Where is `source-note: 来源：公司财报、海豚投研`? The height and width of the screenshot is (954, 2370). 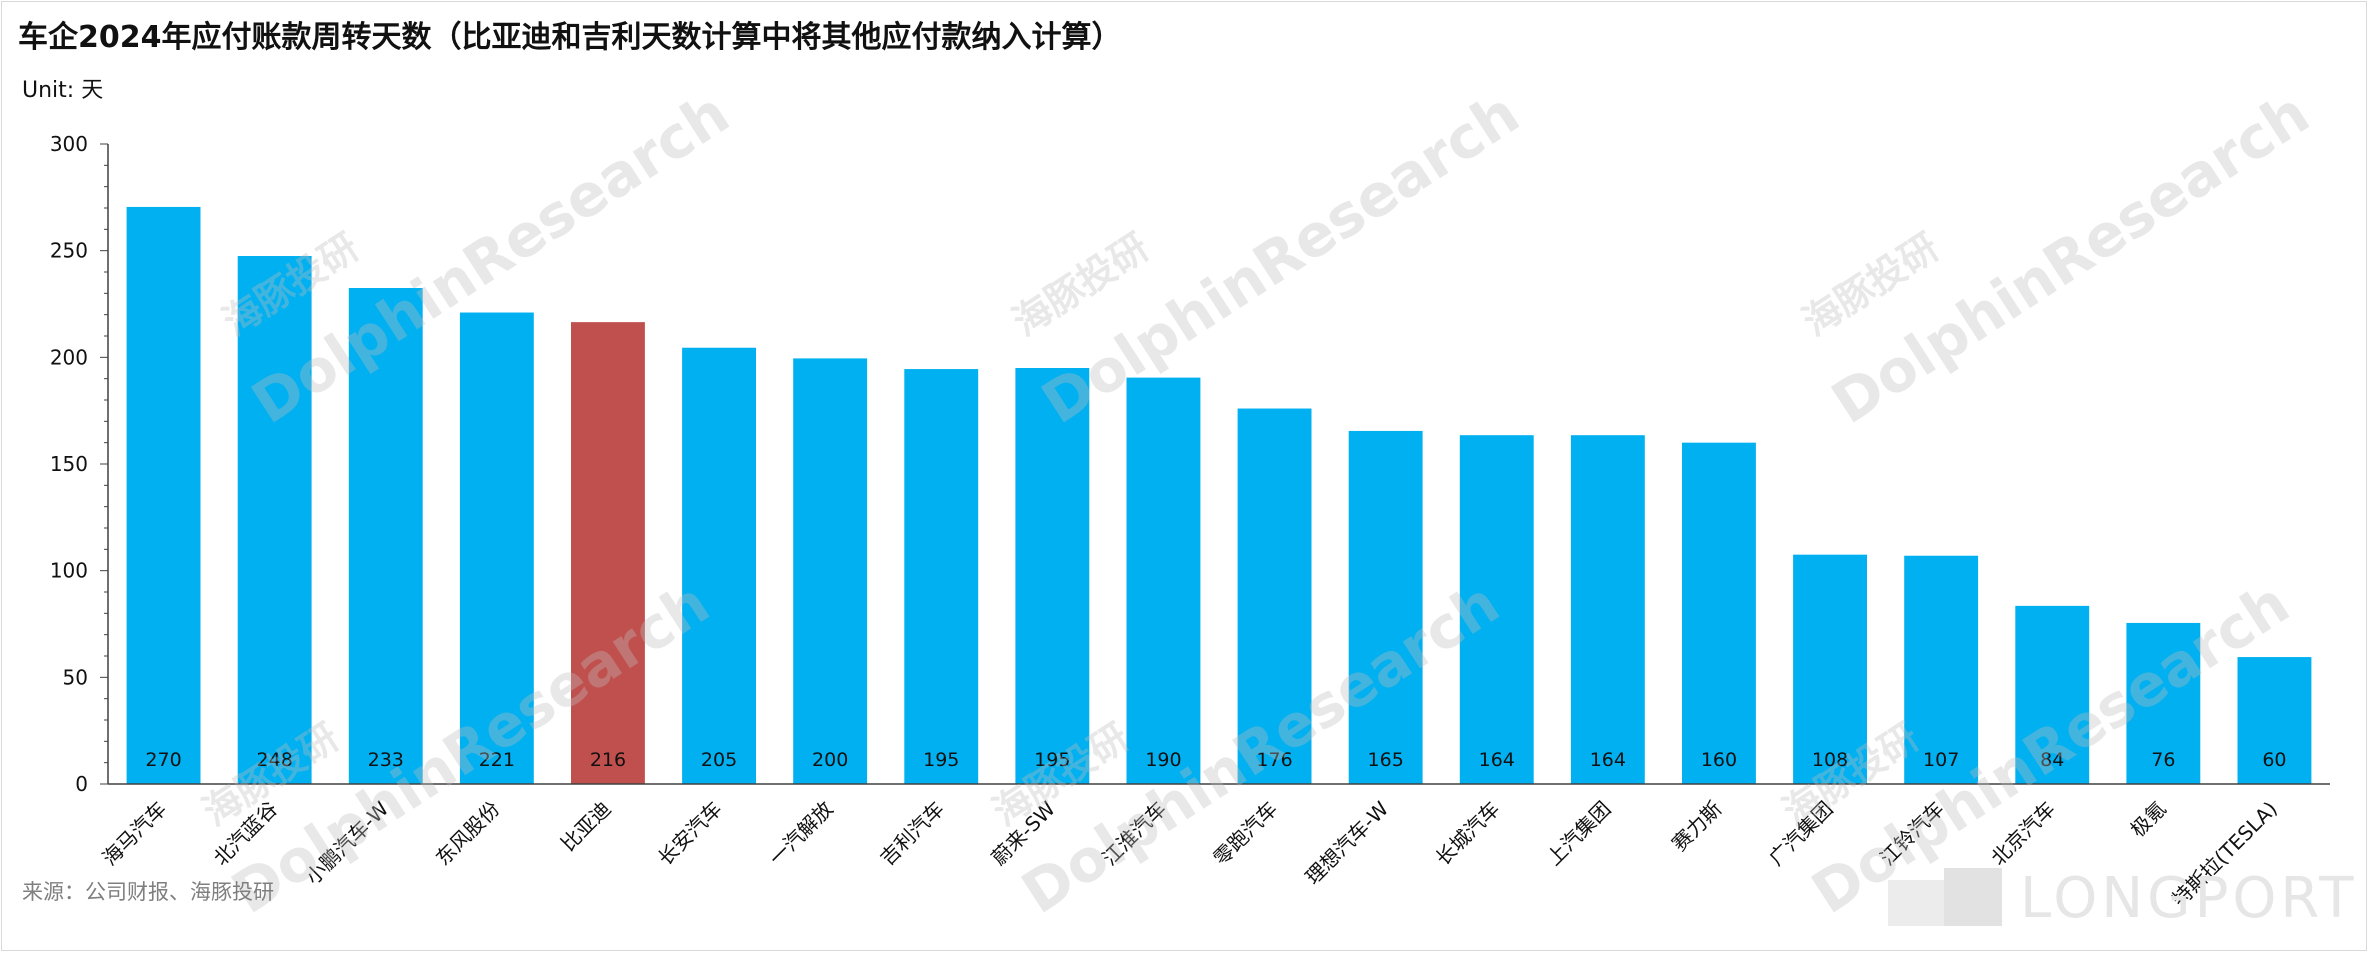
source-note: 来源：公司财报、海豚投研 is located at coordinates (148, 892).